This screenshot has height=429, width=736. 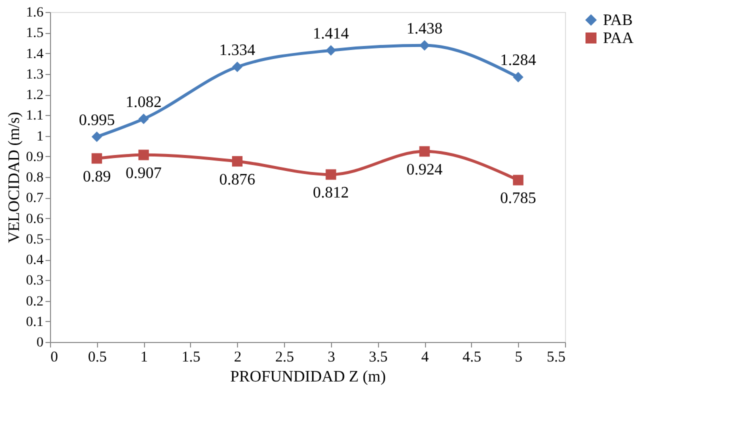 What do you see at coordinates (35, 74) in the screenshot?
I see `y-tick-label: 1.3` at bounding box center [35, 74].